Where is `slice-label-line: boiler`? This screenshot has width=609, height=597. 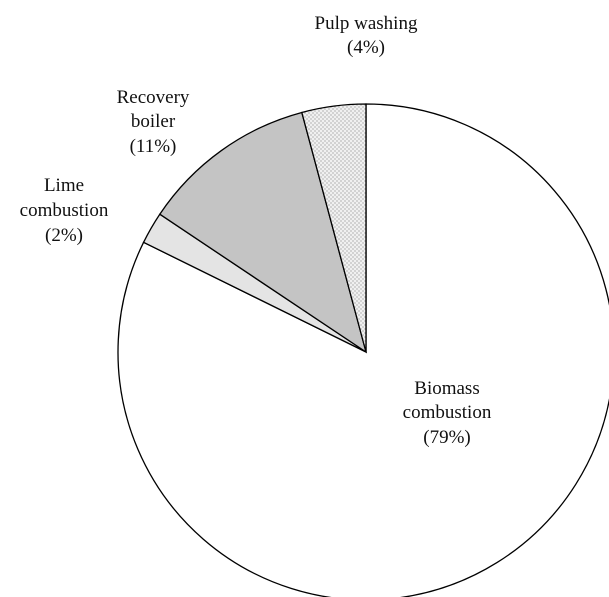
slice-label-line: boiler is located at coordinates (153, 121).